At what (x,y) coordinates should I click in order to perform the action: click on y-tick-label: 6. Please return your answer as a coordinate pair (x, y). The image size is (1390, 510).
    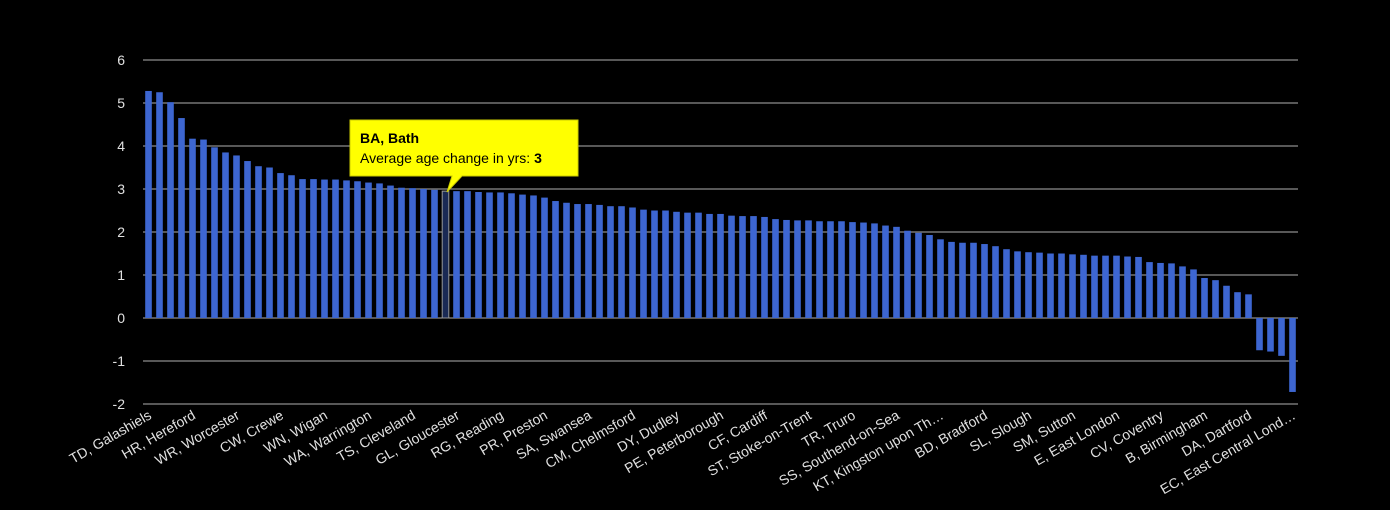
    Looking at the image, I should click on (121, 60).